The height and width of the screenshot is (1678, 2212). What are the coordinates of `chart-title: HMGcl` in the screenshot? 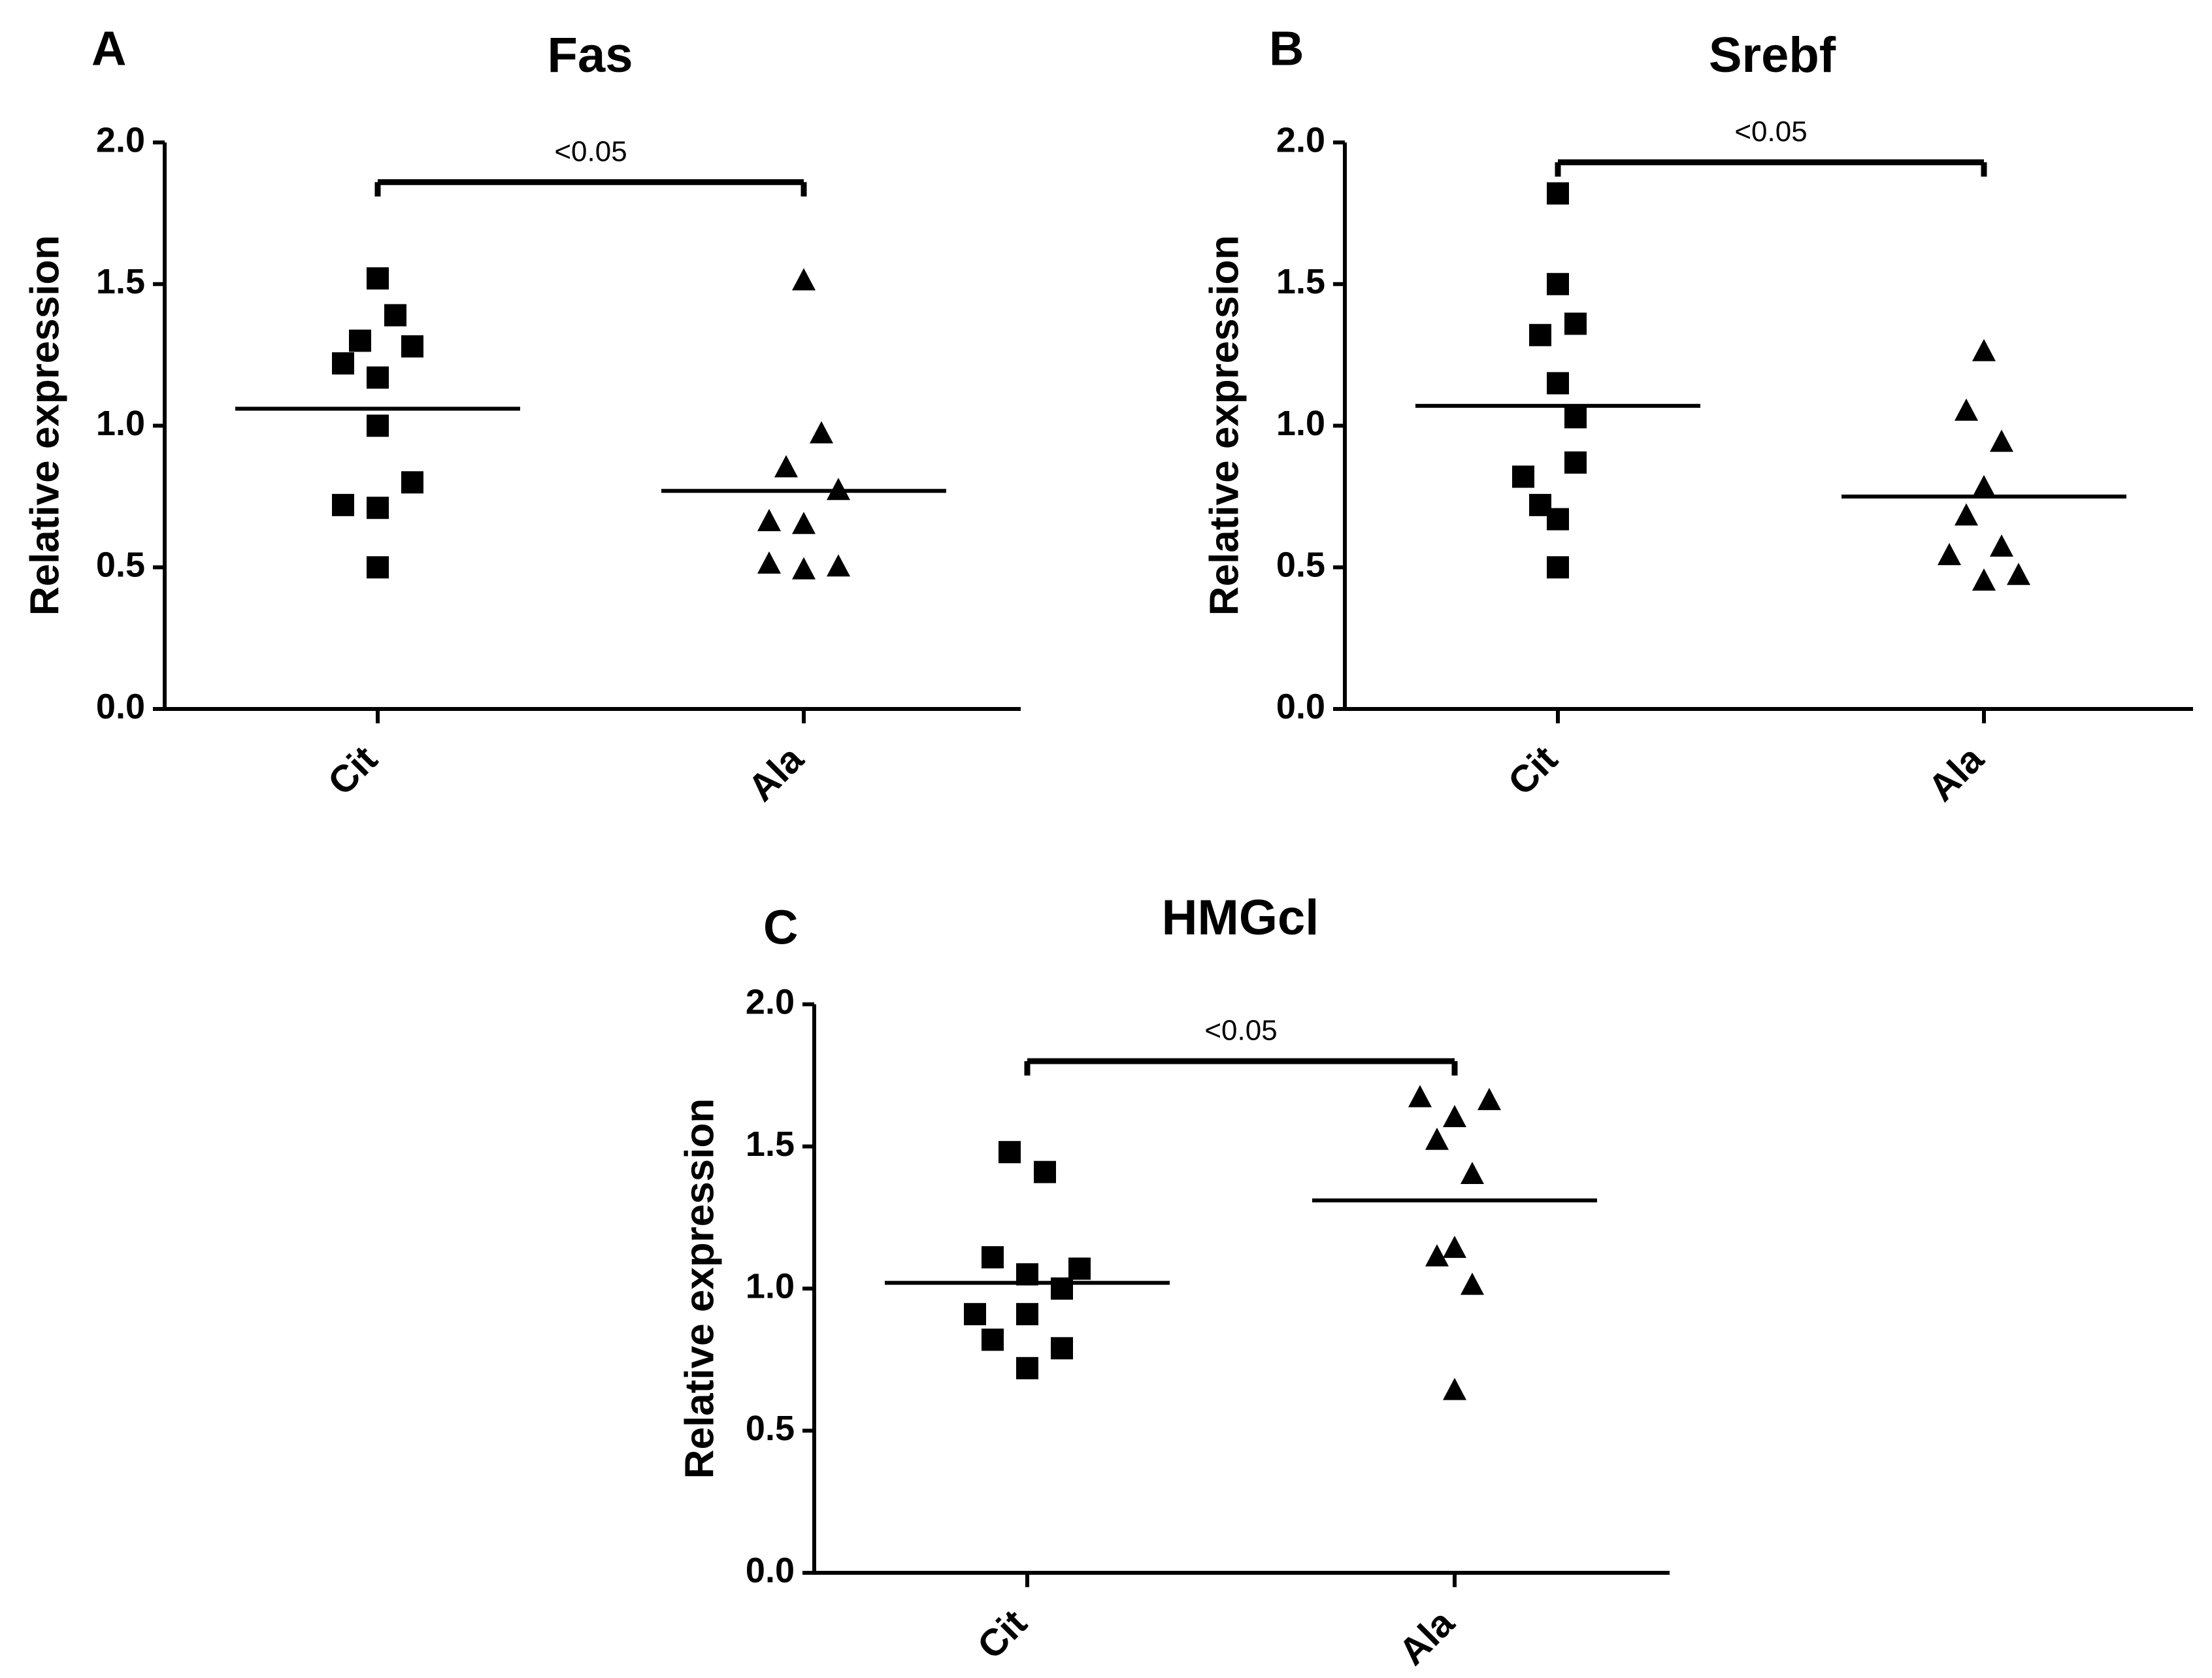 It's located at (1240, 918).